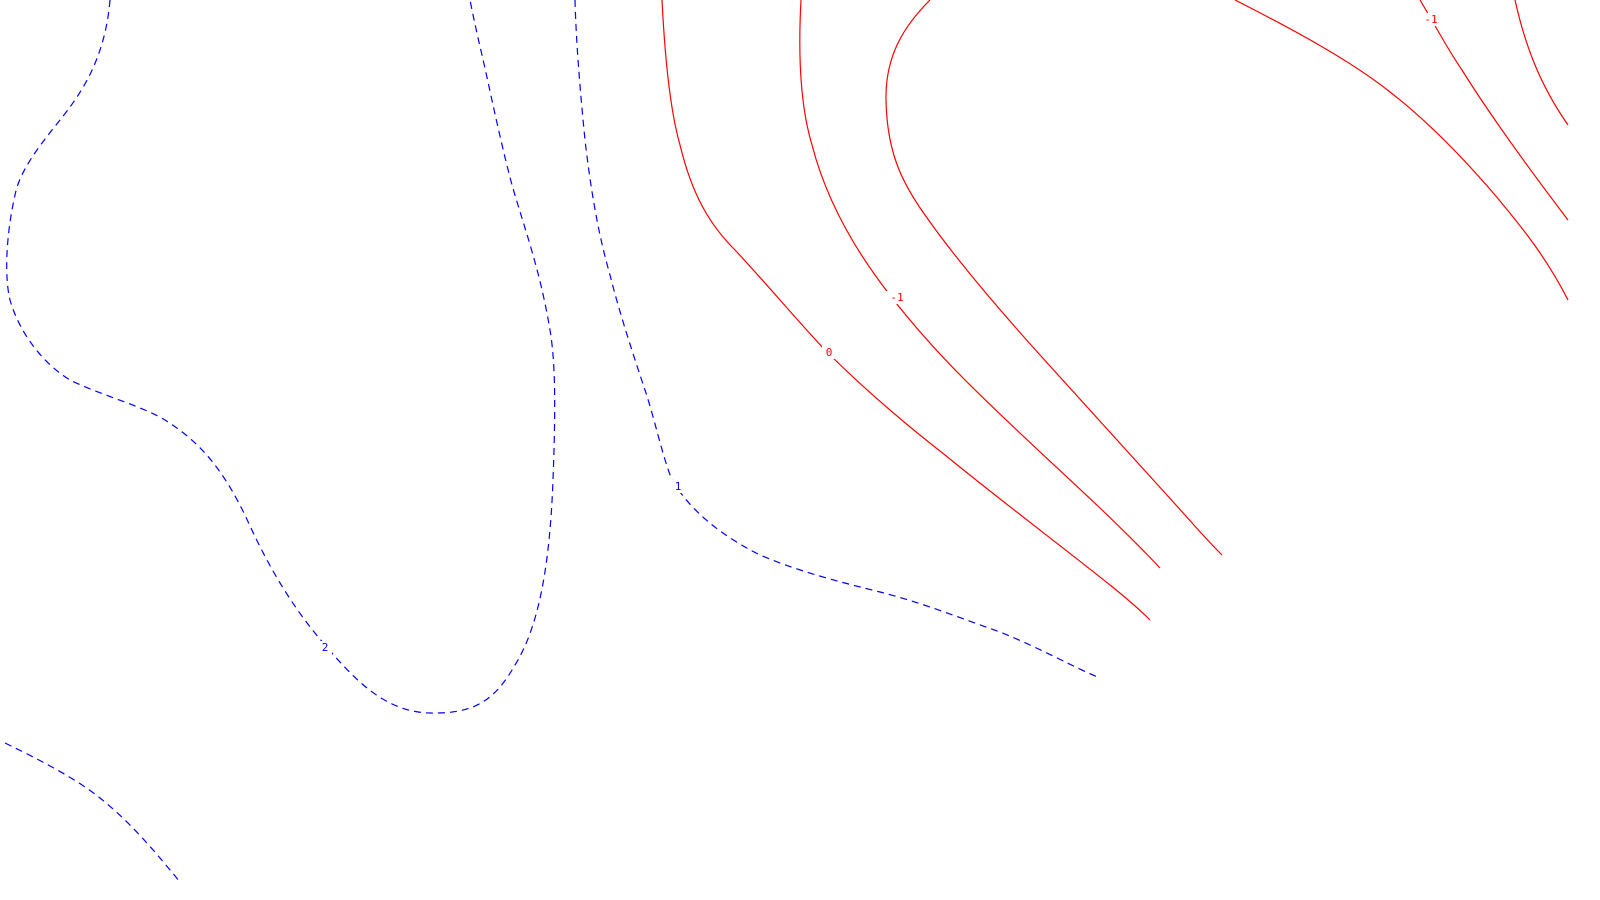 The image size is (1600, 900). I want to click on label-level-neg1-top: -1, so click(1430, 19).